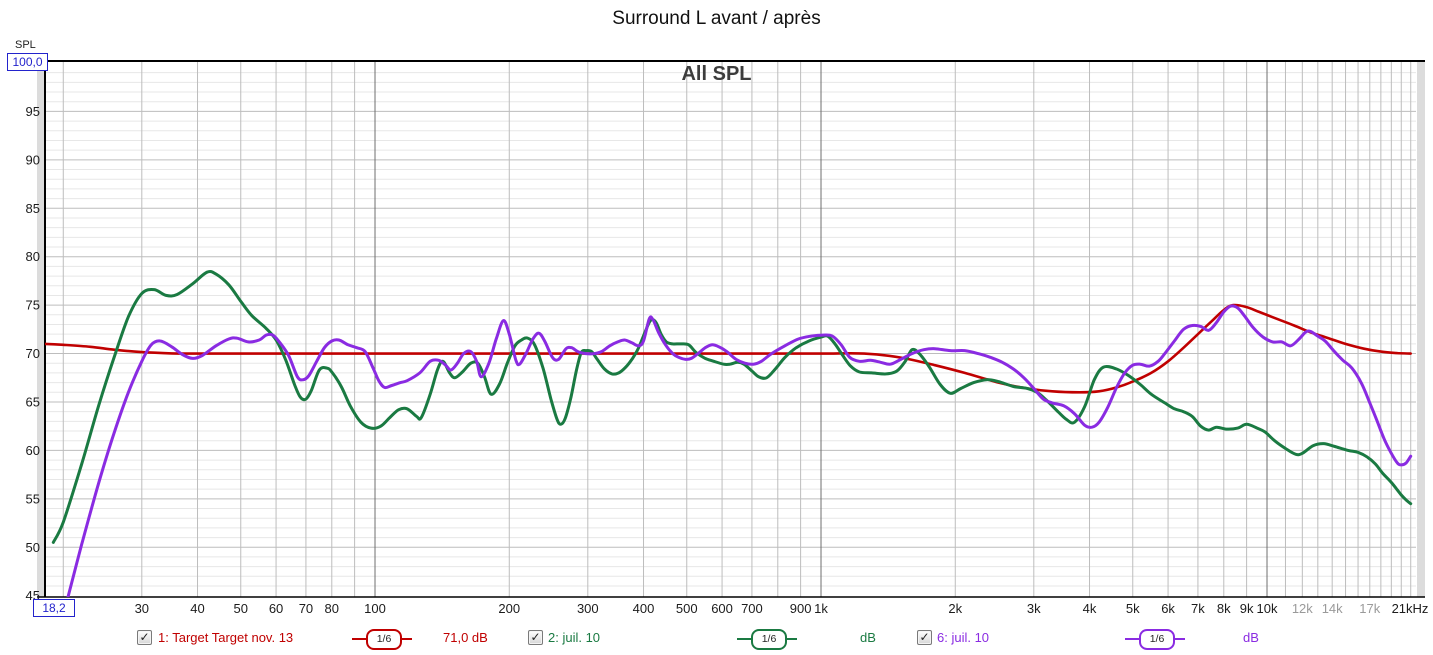 The width and height of the screenshot is (1433, 655). What do you see at coordinates (33, 159) in the screenshot?
I see `y-tick-label: 90` at bounding box center [33, 159].